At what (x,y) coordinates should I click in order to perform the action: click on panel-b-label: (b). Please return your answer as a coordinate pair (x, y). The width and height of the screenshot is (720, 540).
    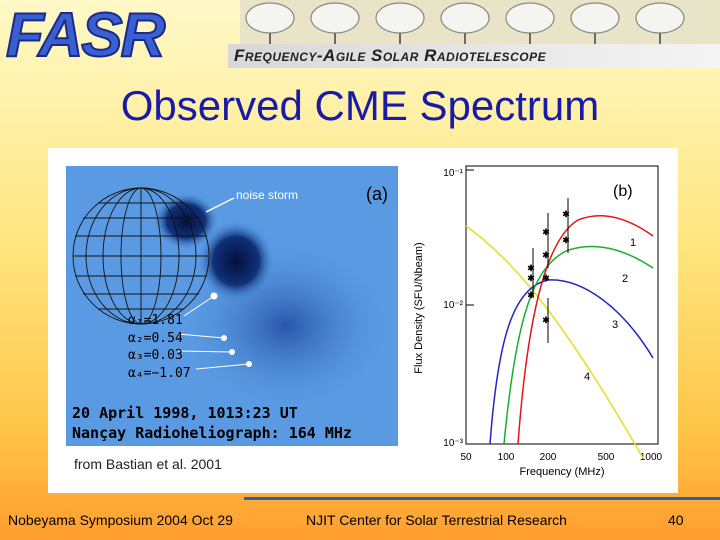
    Looking at the image, I should click on (623, 191).